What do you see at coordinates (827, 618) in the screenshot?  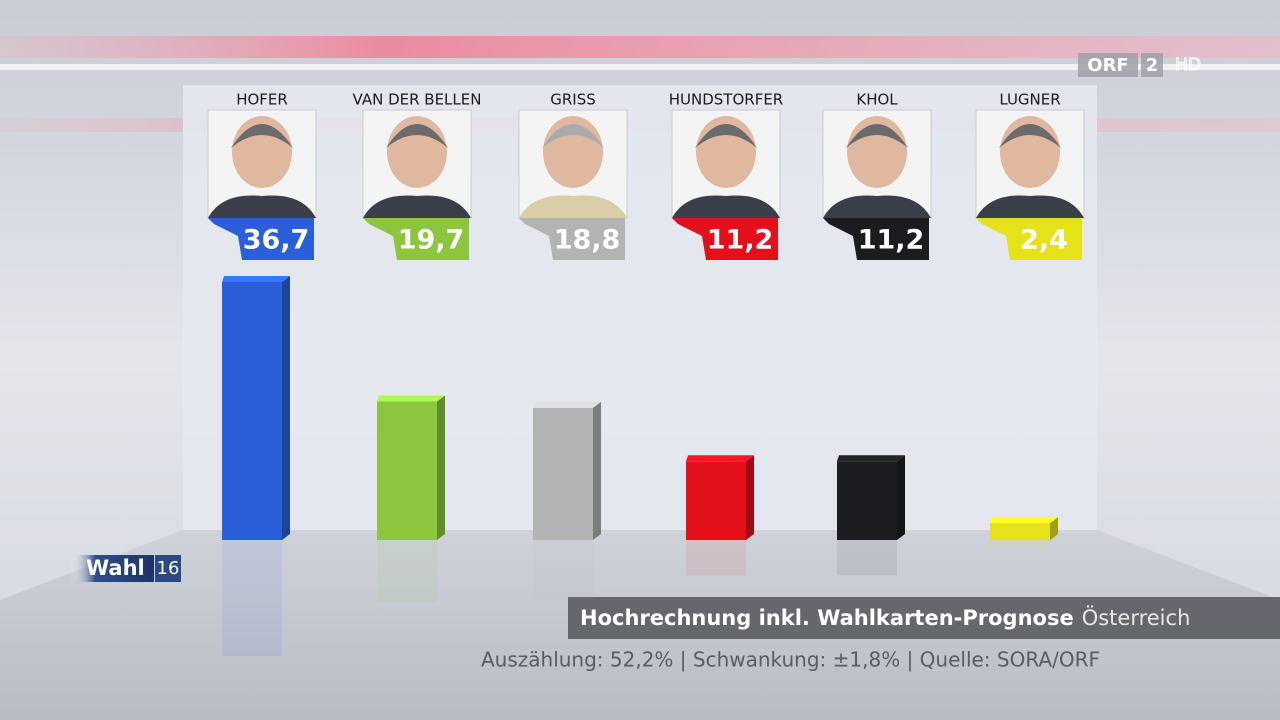 I see `chart-title: Hochrechnung inkl. Wahlkarten-Prognose` at bounding box center [827, 618].